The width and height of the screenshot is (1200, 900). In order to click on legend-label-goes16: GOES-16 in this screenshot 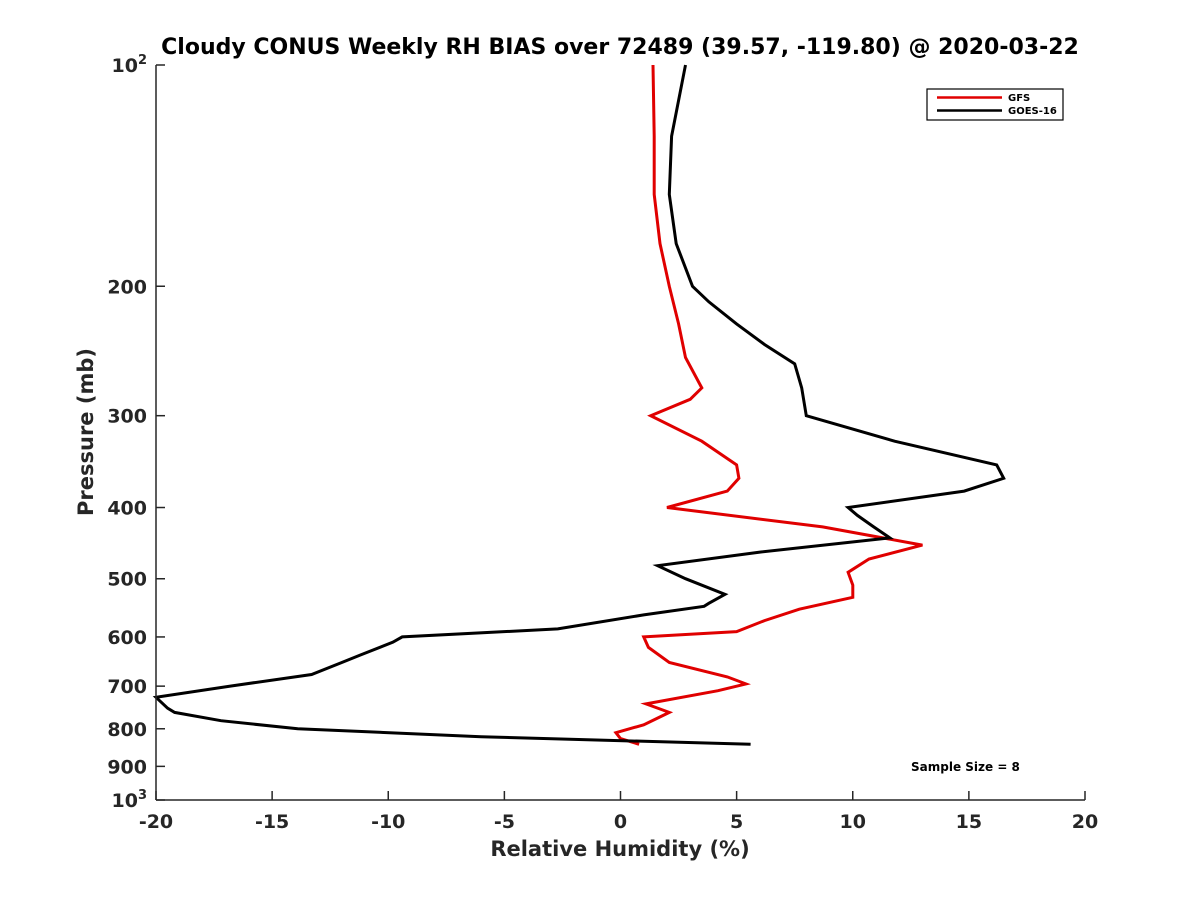, I will do `click(1032, 111)`.